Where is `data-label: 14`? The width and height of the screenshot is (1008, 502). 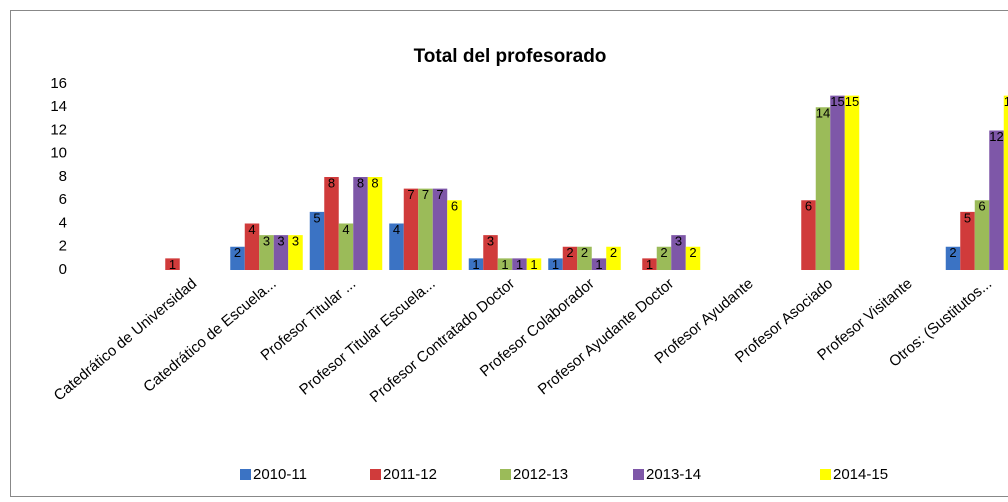
data-label: 14 is located at coordinates (823, 113).